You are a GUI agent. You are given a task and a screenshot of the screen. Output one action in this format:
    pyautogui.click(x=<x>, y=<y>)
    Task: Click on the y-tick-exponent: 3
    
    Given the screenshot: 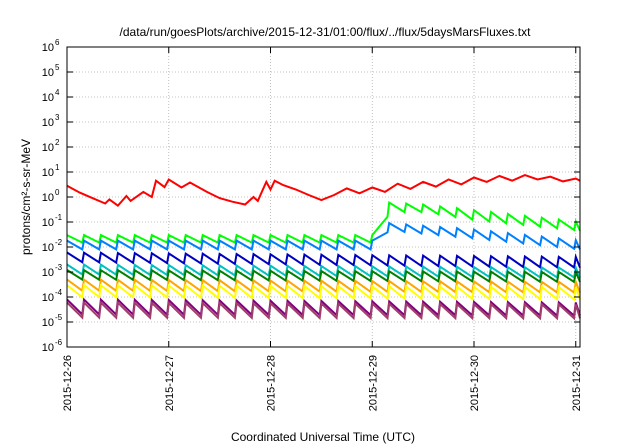 What is the action you would take?
    pyautogui.click(x=57, y=117)
    